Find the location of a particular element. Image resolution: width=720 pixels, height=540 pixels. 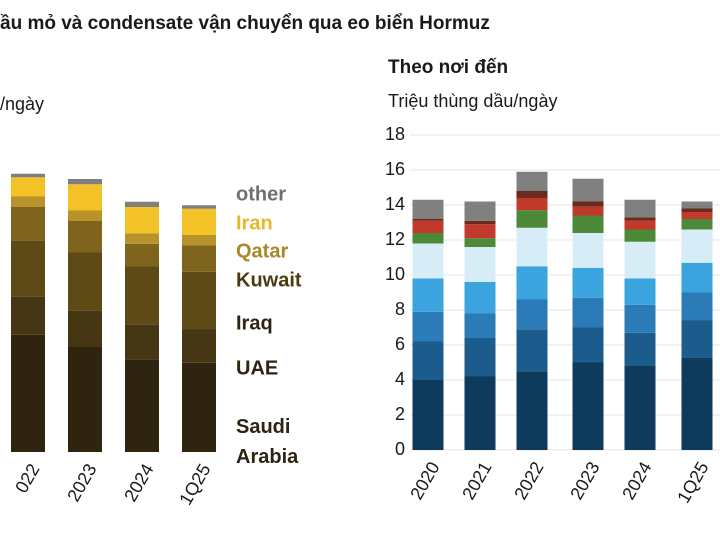

y-tick-label: 8 is located at coordinates (400, 309).